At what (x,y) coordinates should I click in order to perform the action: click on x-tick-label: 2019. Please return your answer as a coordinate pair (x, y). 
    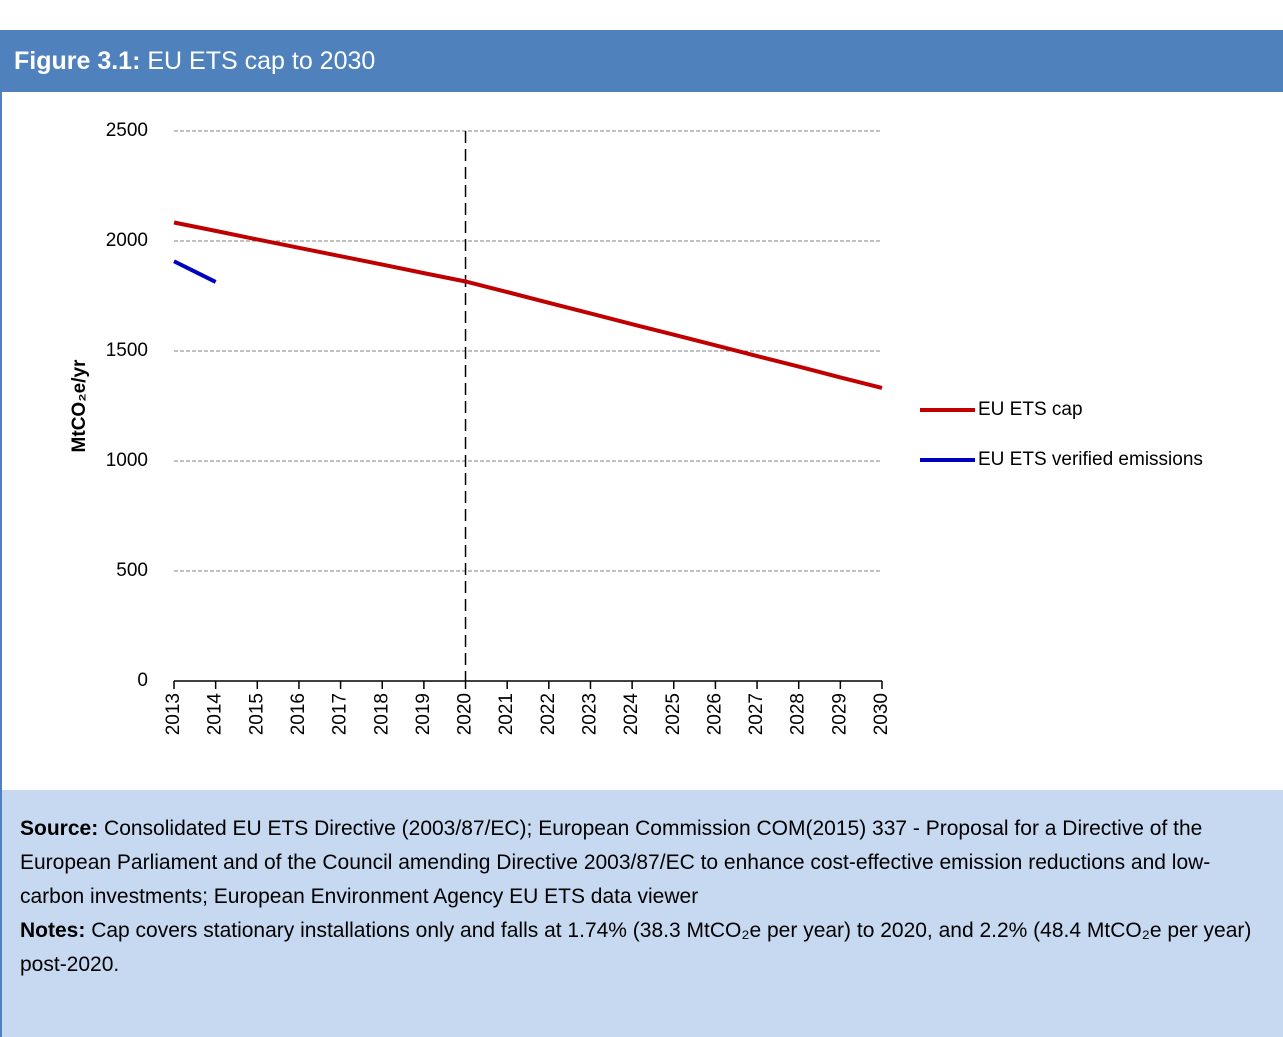
    Looking at the image, I should click on (423, 714).